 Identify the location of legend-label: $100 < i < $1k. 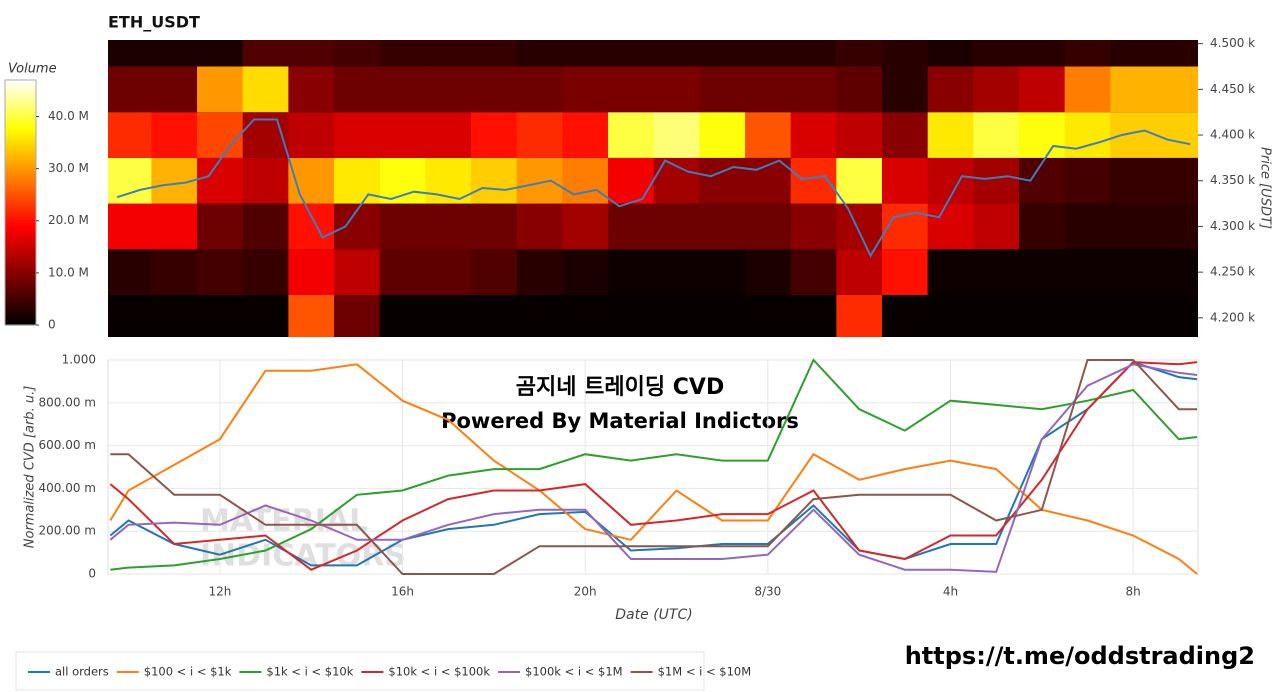
(188, 672).